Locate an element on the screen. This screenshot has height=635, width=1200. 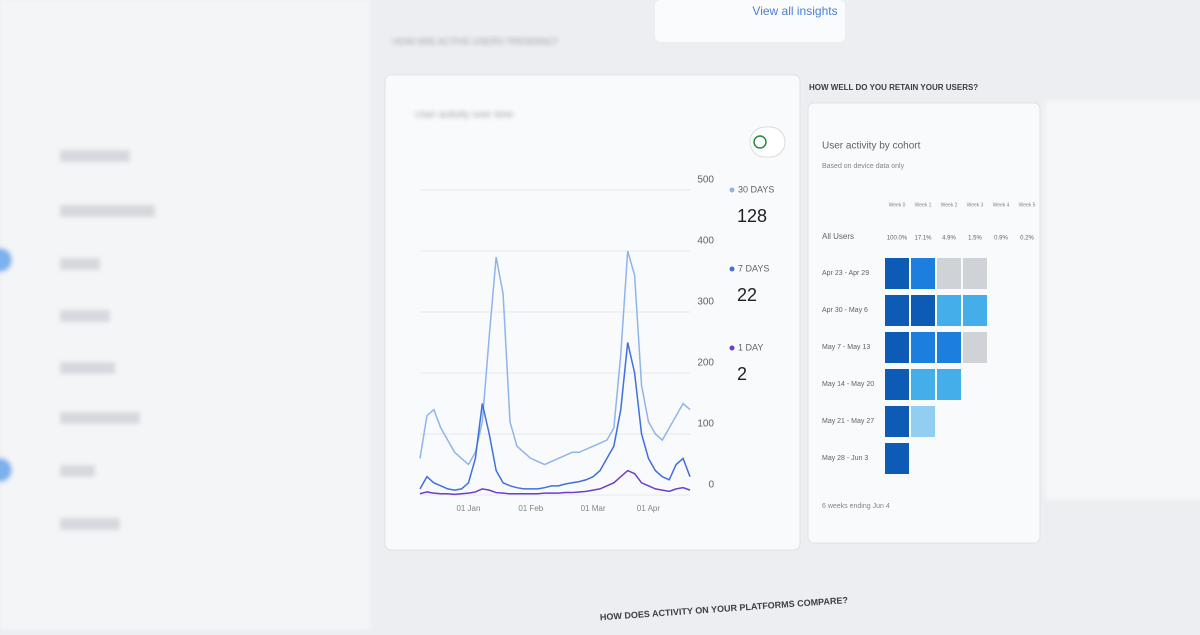
row-label: May 28 - Jun 3 is located at coordinates (845, 458).